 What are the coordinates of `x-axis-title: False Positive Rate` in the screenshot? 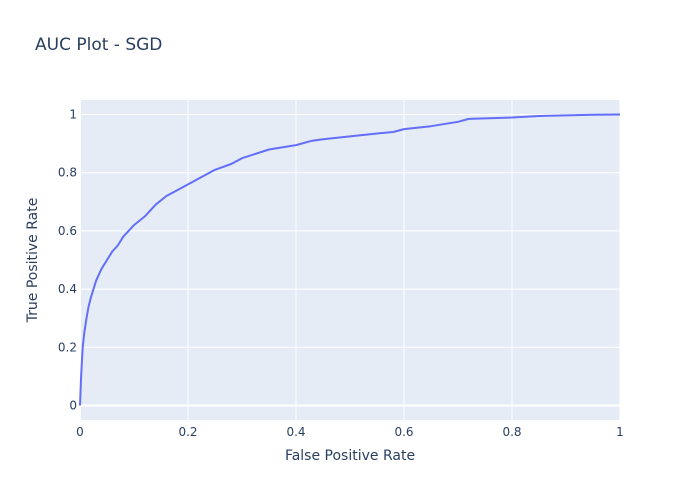 It's located at (350, 456).